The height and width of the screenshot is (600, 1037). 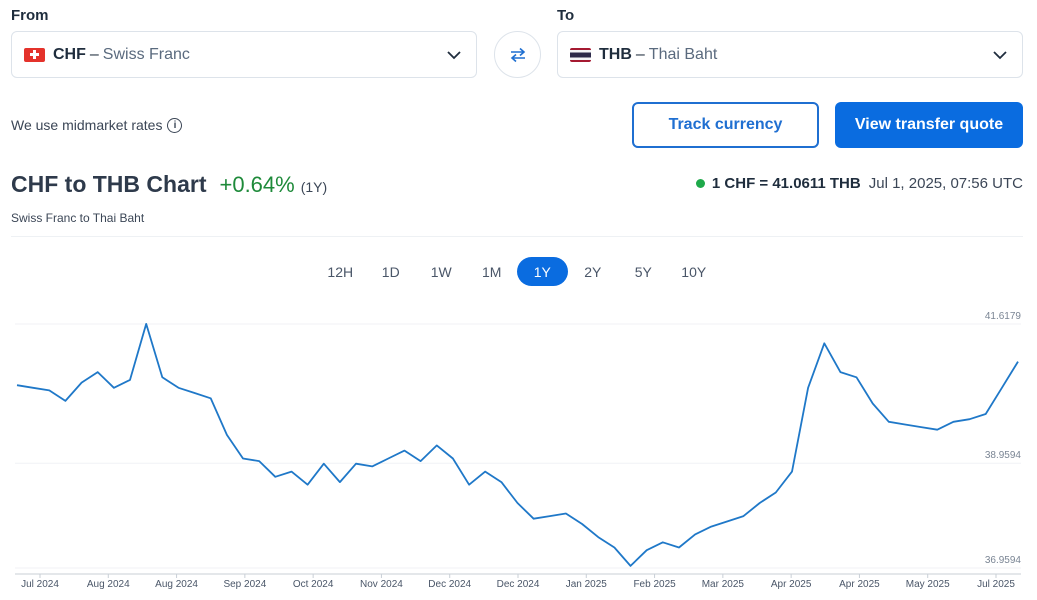 I want to click on x-tick-label: Nov 2024, so click(x=381, y=584).